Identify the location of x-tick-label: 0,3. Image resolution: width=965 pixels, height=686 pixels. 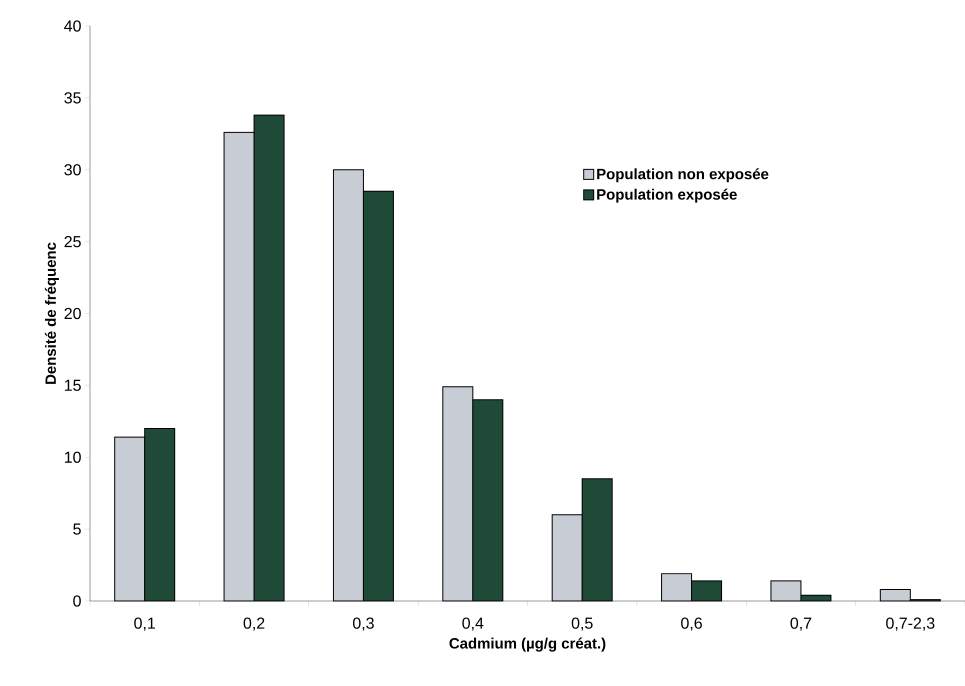
(363, 624).